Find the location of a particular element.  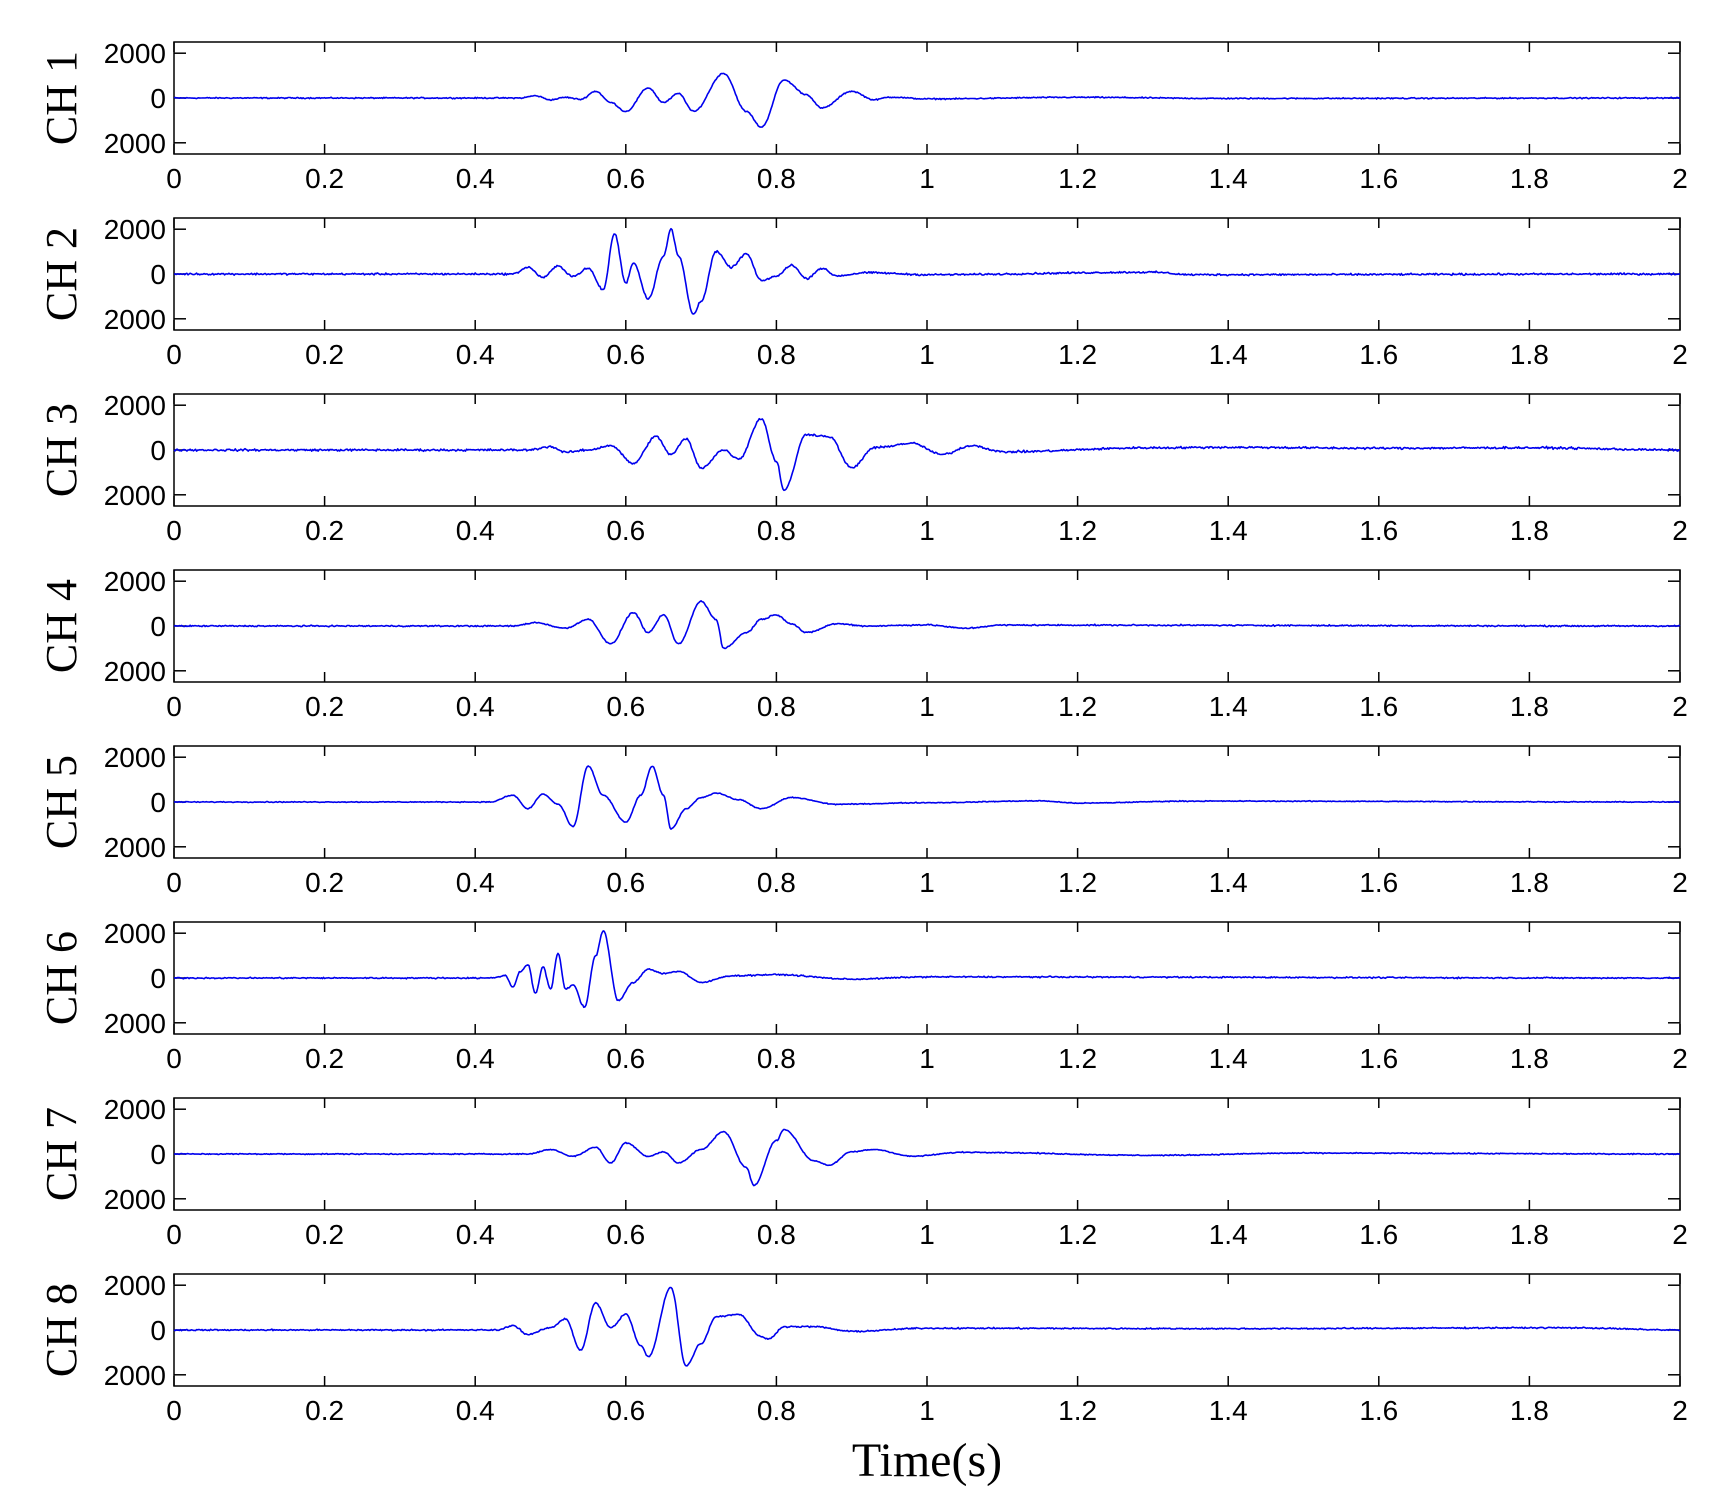

waveform-line-ch6 is located at coordinates (927, 969).